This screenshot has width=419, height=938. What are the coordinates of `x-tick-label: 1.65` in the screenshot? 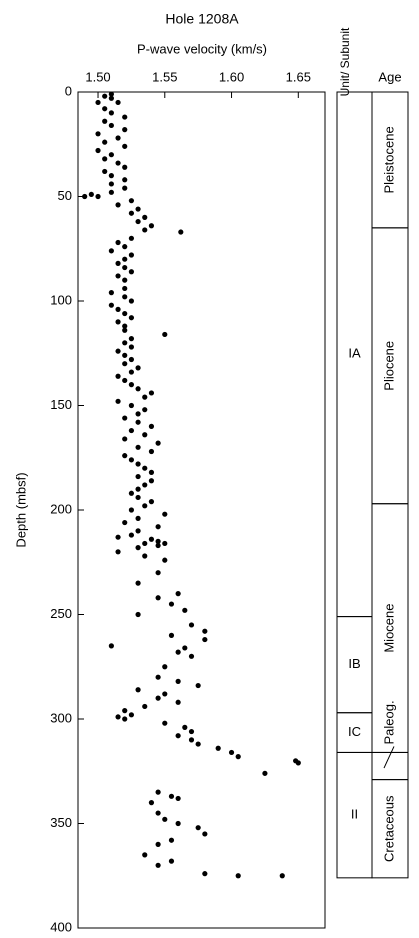 It's located at (298, 76).